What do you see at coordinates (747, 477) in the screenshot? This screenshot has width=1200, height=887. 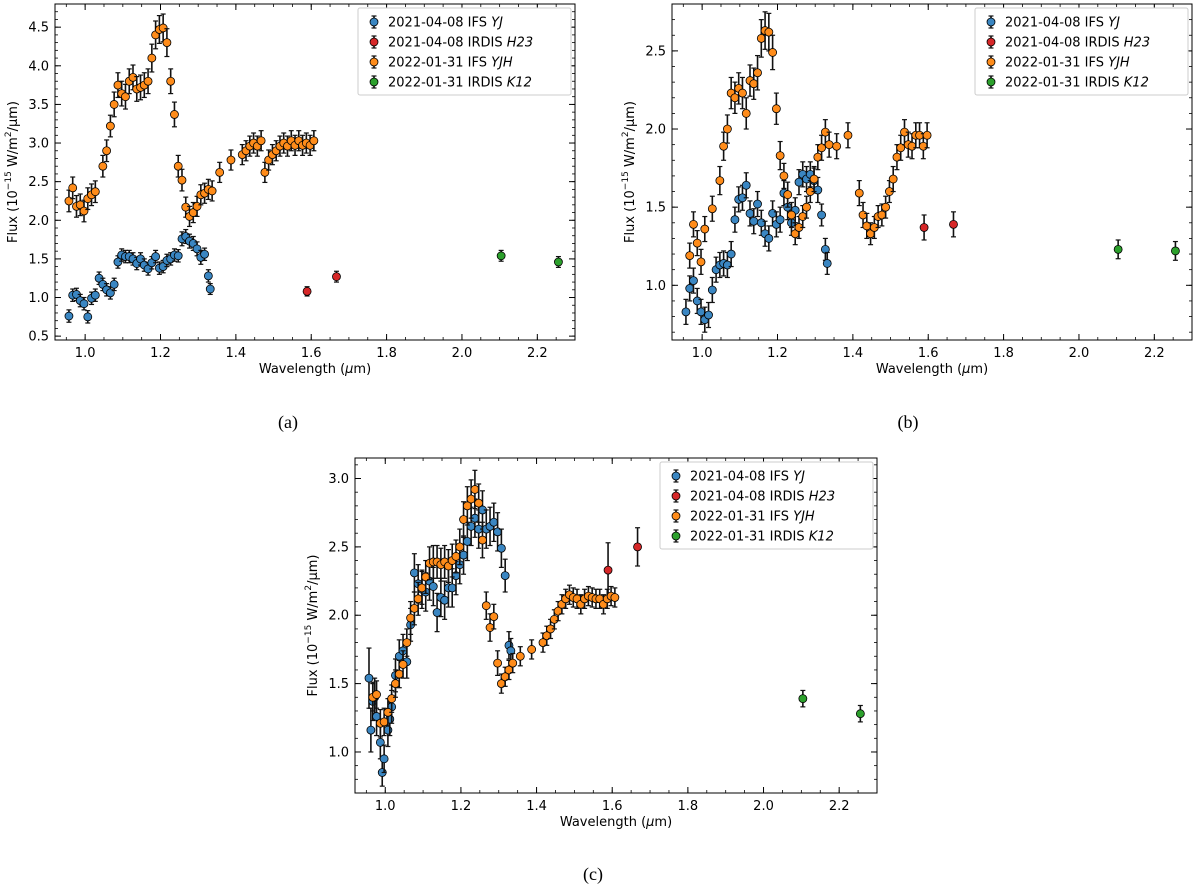 I see `legend-entry: 2021-04-08 IFS YJ` at bounding box center [747, 477].